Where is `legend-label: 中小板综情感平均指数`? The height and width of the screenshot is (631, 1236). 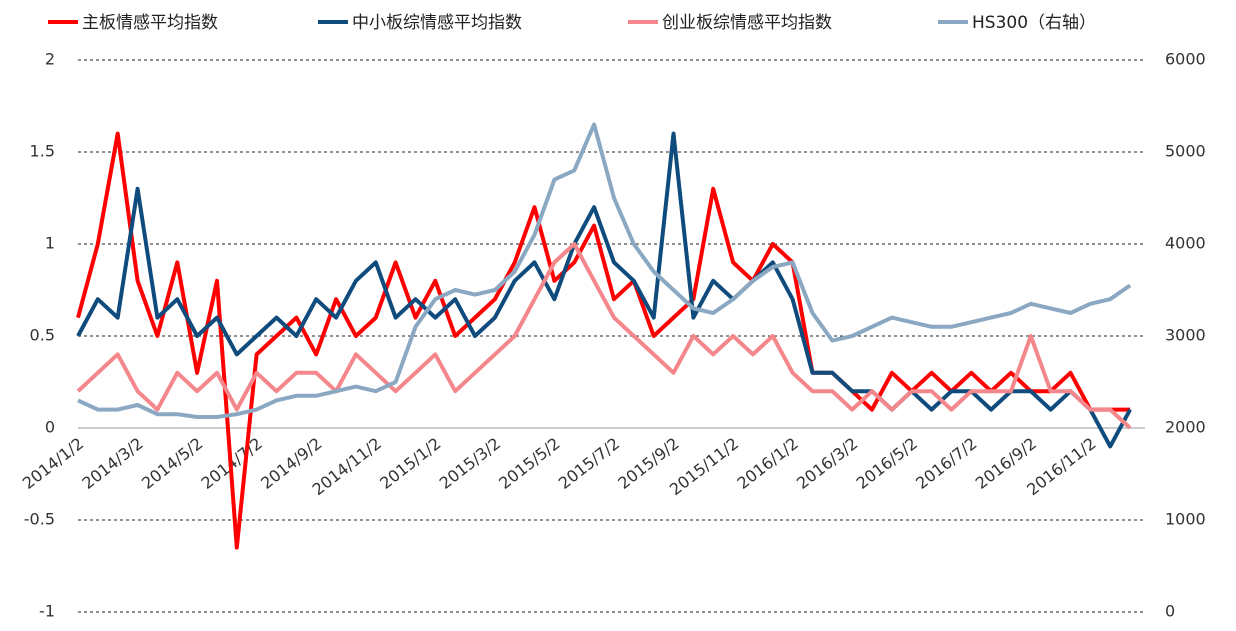
legend-label: 中小板综情感平均指数 is located at coordinates (437, 23).